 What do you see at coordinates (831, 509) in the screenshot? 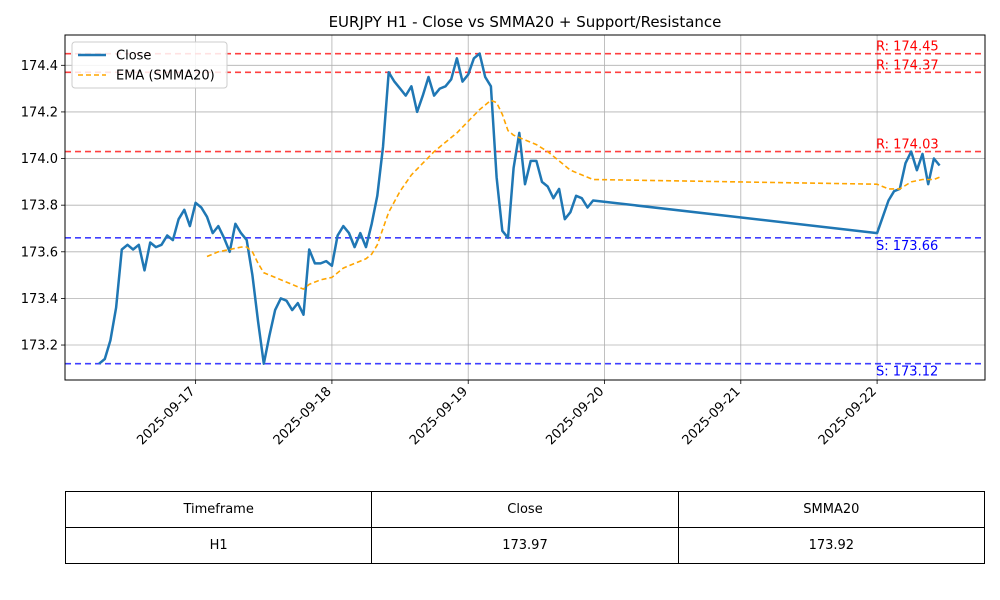
I see `table-header-cell: SMMA20` at bounding box center [831, 509].